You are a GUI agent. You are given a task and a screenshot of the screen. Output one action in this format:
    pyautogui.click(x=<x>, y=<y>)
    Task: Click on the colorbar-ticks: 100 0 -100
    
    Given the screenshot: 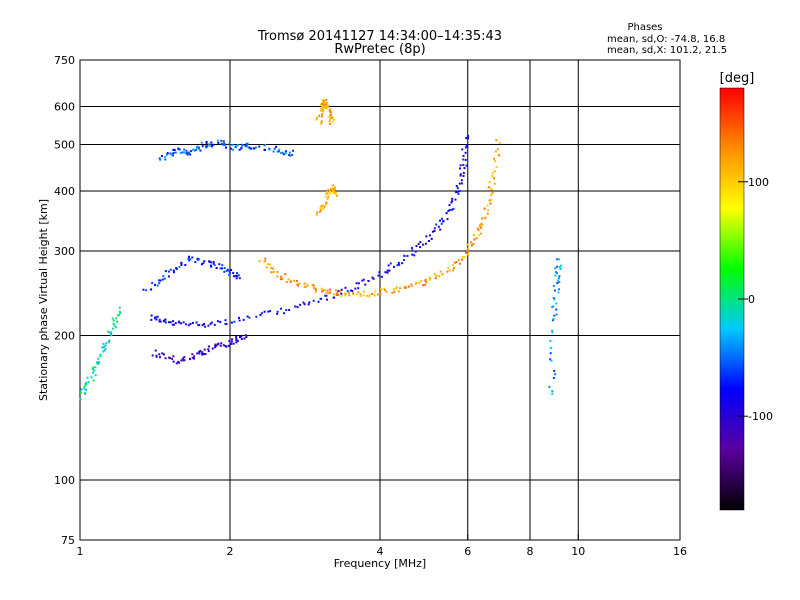 What is the action you would take?
    pyautogui.click(x=755, y=299)
    